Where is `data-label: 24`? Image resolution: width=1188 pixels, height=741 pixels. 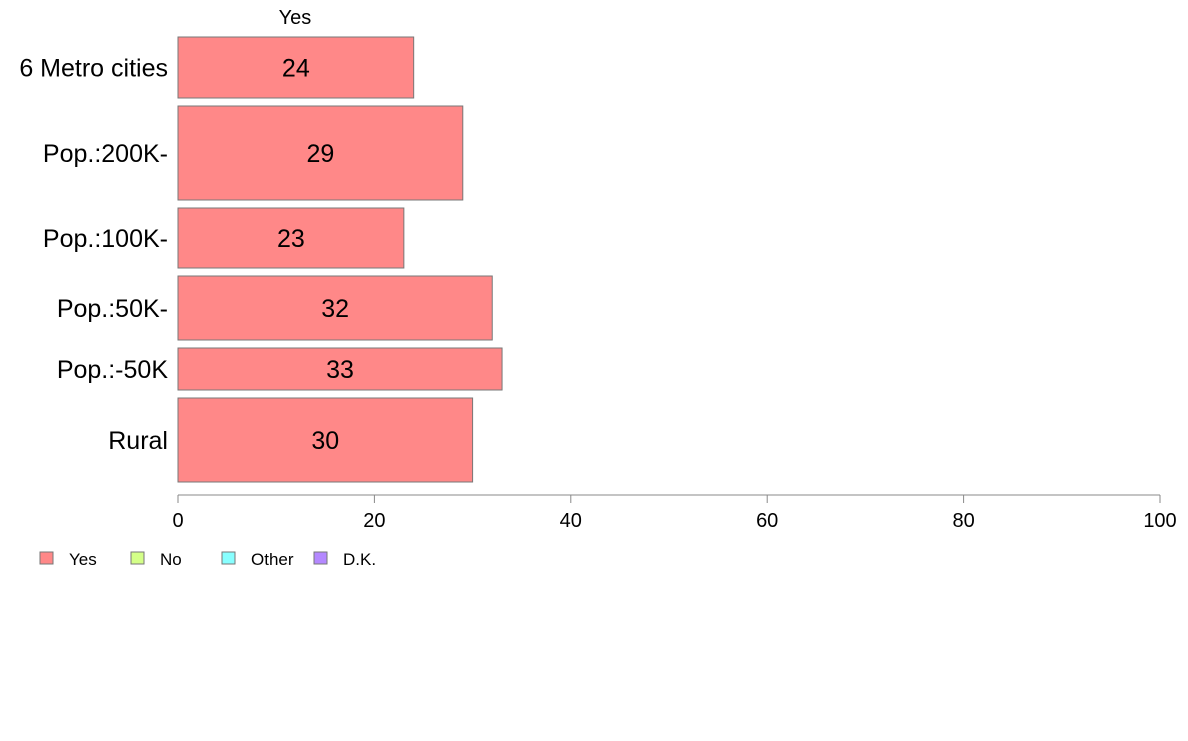
data-label: 24 is located at coordinates (296, 69).